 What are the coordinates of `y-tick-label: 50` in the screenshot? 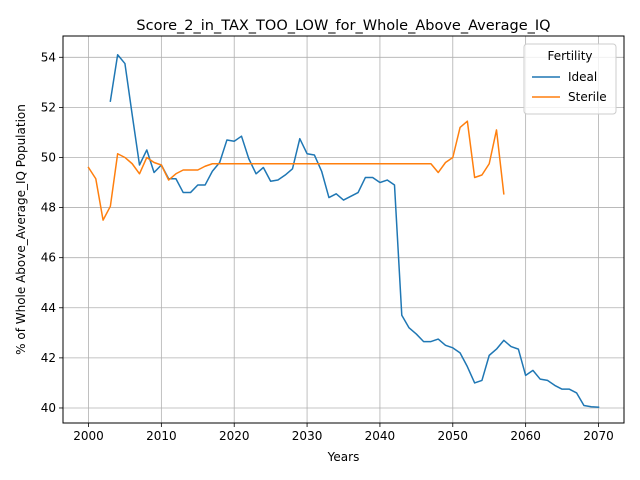 It's located at (48, 157).